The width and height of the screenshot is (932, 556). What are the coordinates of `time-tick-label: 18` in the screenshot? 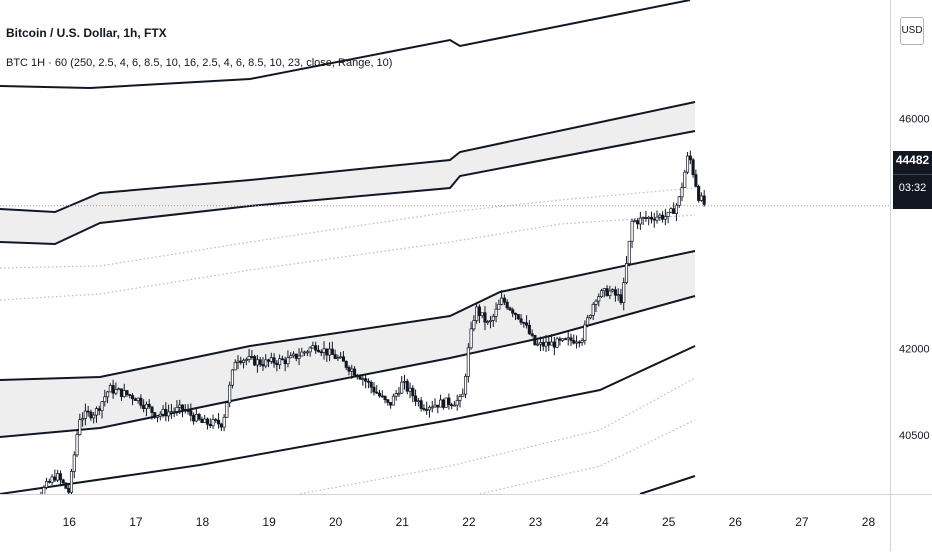 It's located at (203, 522).